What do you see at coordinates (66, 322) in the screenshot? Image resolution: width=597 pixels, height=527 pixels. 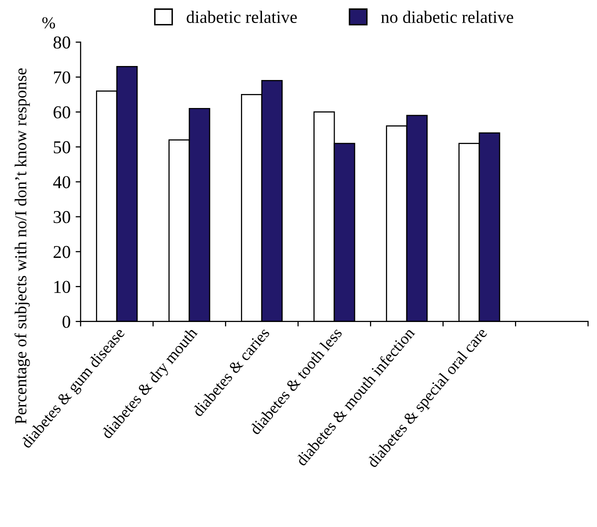 I see `y-tick-label: 0` at bounding box center [66, 322].